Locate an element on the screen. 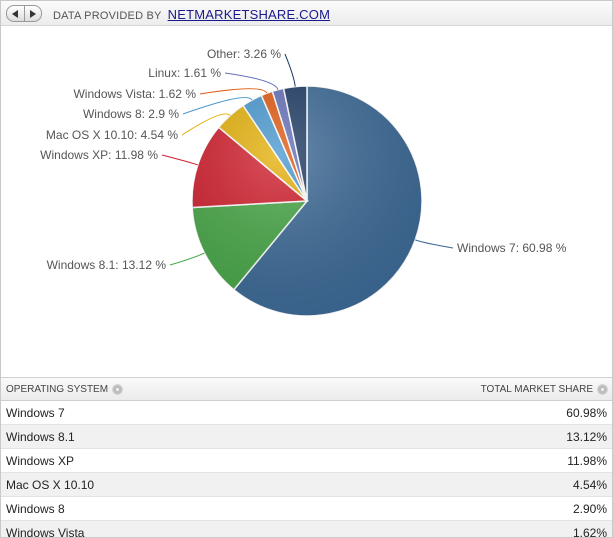 The image size is (613, 538). source-link: NETMARKETSHARE.COM is located at coordinates (249, 14).